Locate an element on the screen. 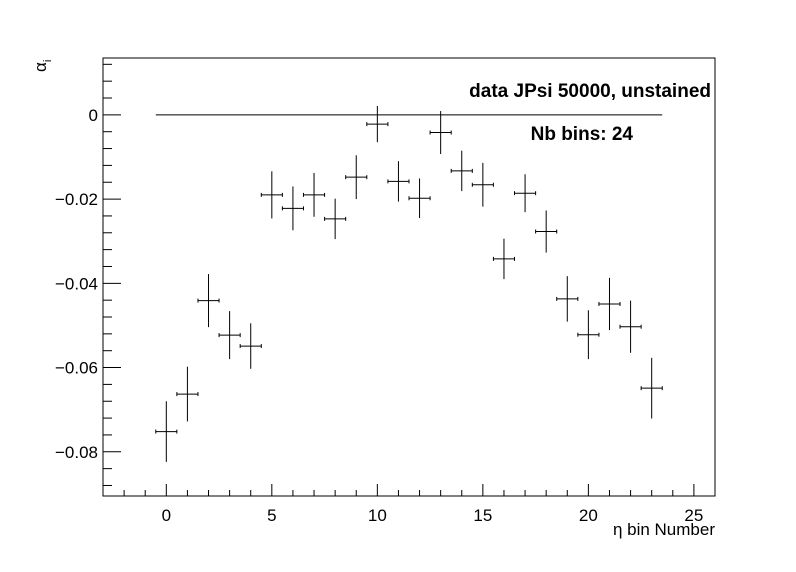 This screenshot has width=796, height=572. annotation-dataset: data JPsi 50000, unstained is located at coordinates (590, 91).